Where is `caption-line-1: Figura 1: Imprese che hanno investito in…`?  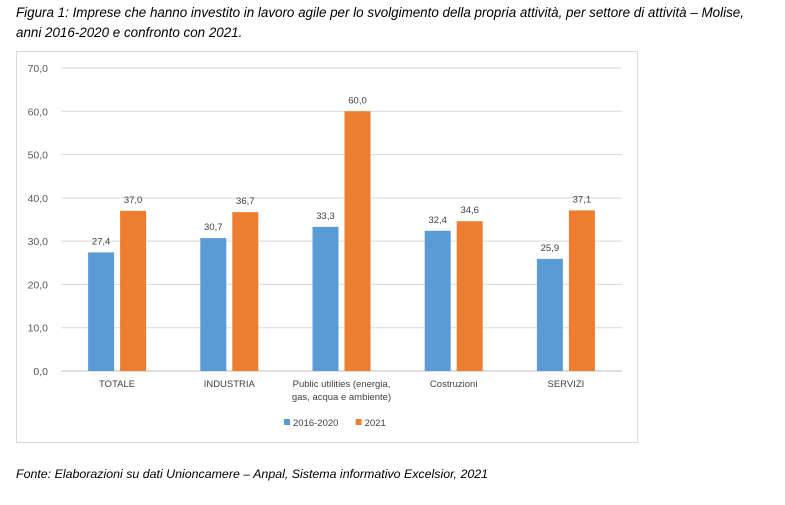
caption-line-1: Figura 1: Imprese che hanno investito in… is located at coordinates (380, 12).